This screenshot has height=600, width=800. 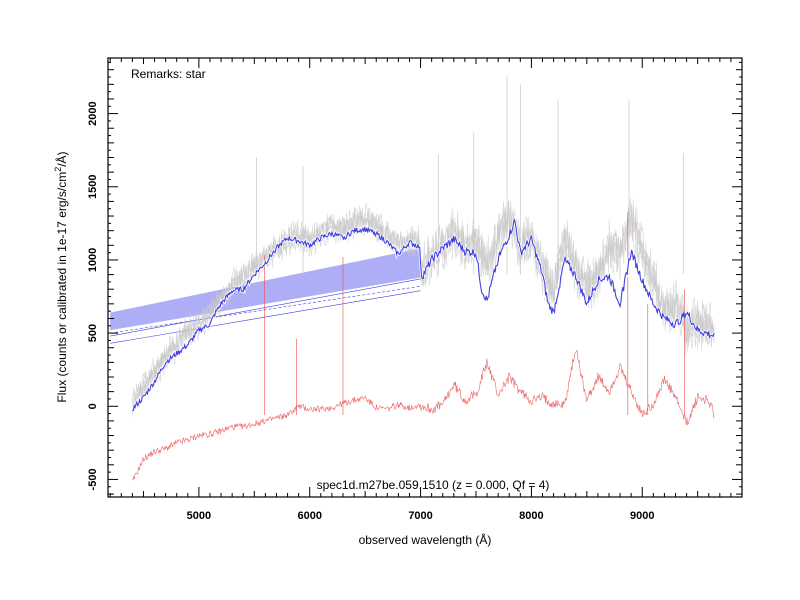 I want to click on x-tick-label: 7000, so click(x=420, y=516).